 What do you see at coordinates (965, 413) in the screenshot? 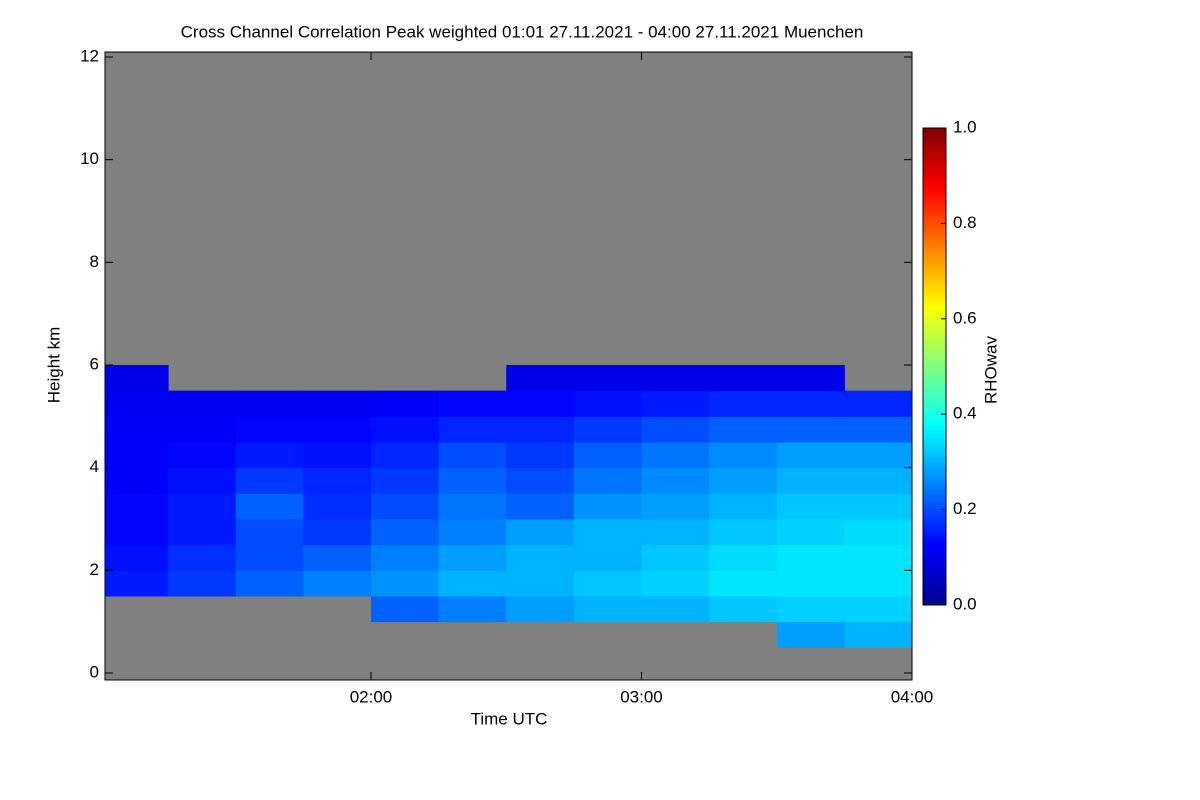
I see `colorbar-tick-label: 0.4` at bounding box center [965, 413].